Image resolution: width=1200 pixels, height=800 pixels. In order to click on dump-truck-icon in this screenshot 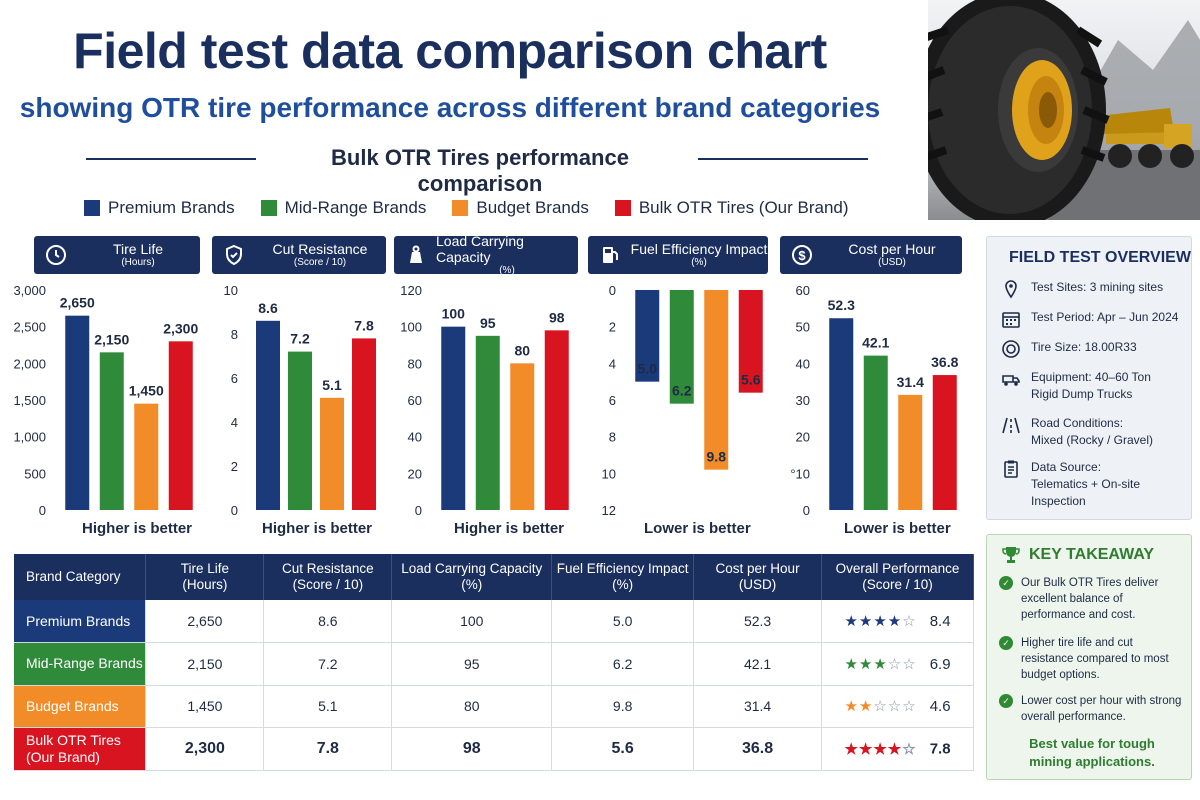, I will do `click(1146, 138)`.